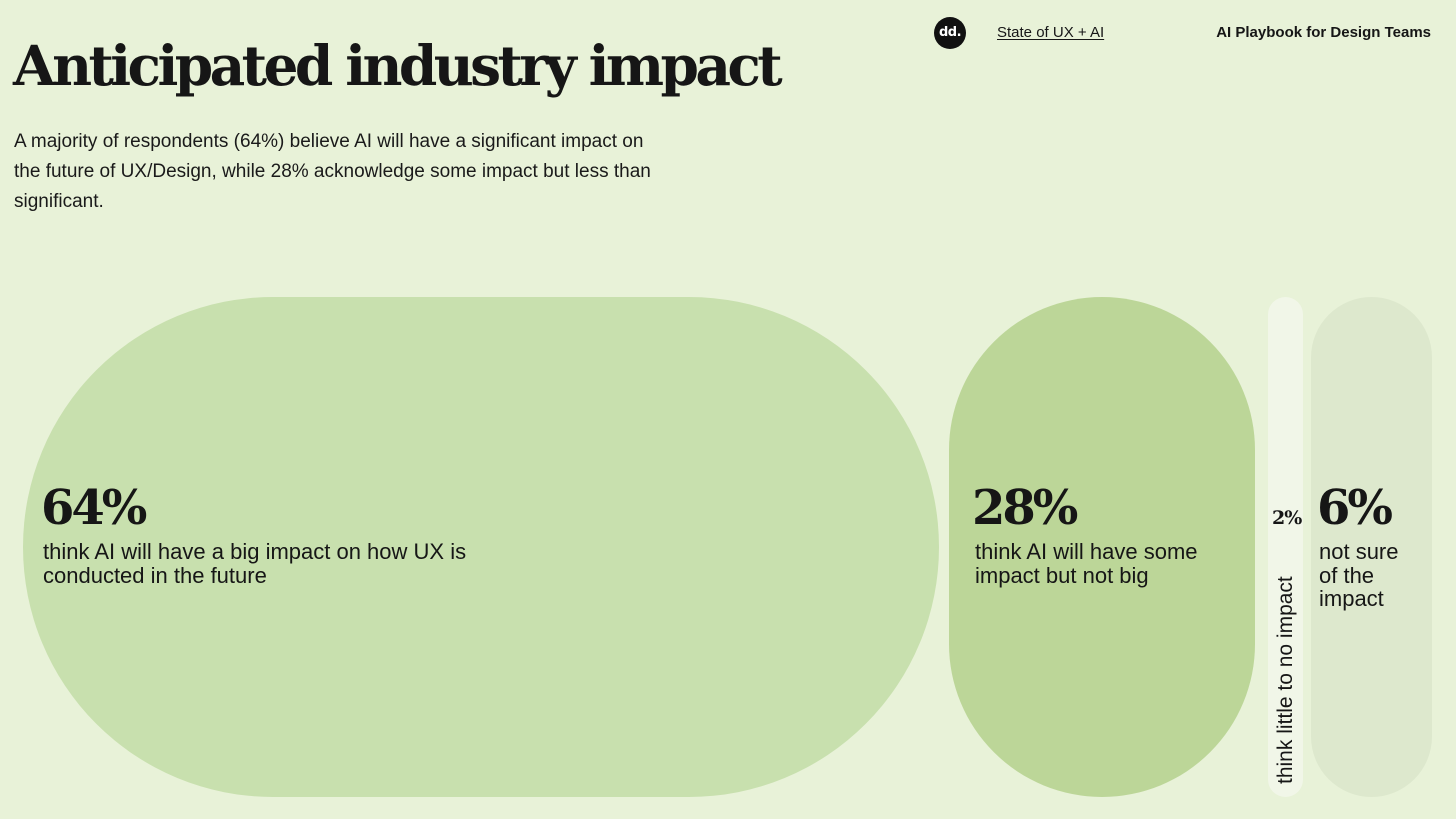 This screenshot has height=819, width=1456. Describe the element at coordinates (1051, 32) in the screenshot. I see `nav-link-state-of-ux-ai: State of UX + AI` at that location.